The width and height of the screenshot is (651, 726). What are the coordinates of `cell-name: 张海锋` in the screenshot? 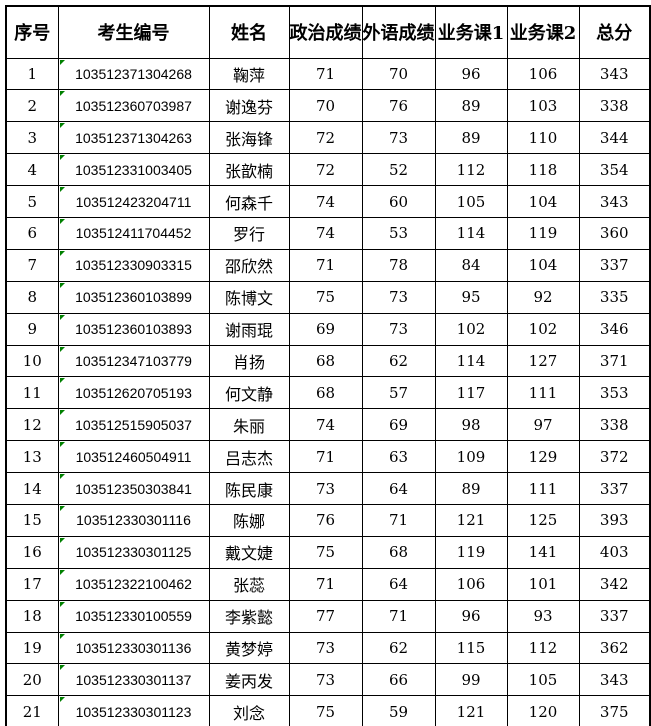 It's located at (249, 138).